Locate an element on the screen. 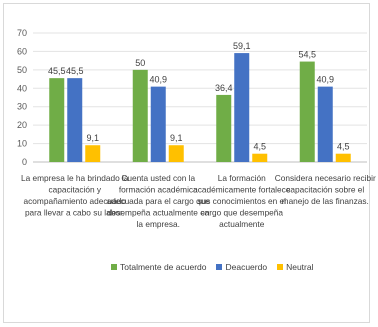 The height and width of the screenshot is (327, 378). data-label: 50 is located at coordinates (140, 63).